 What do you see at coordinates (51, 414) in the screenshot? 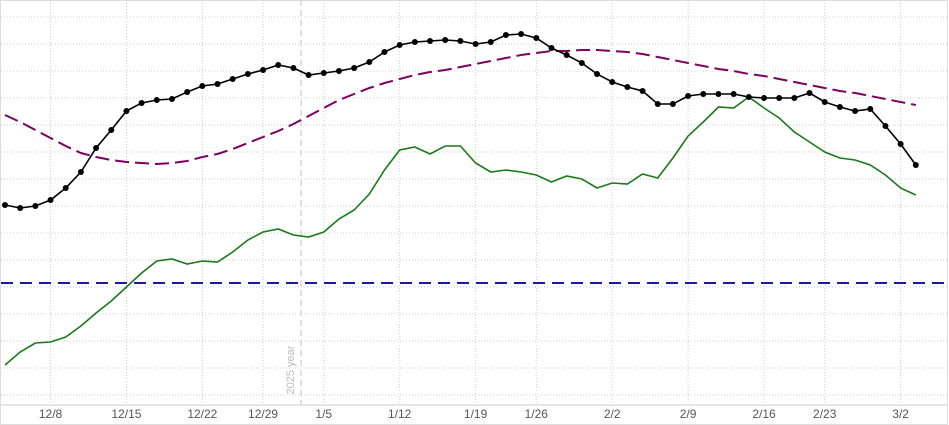
I see `x-tick-label: 12/8` at bounding box center [51, 414].